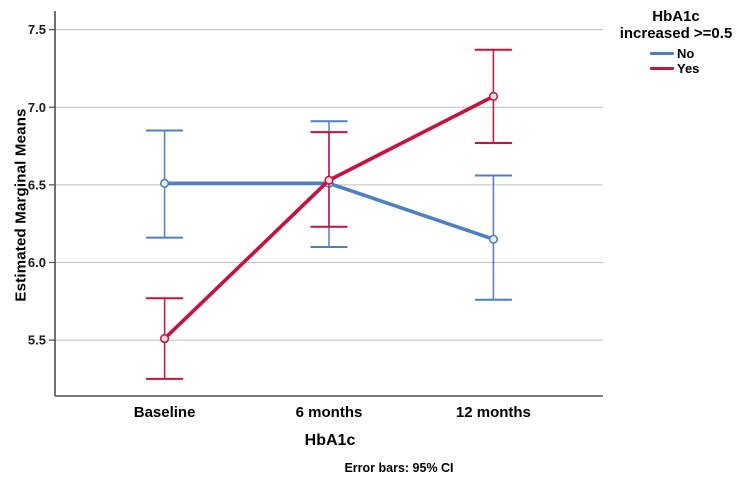 The width and height of the screenshot is (749, 489). I want to click on legend-title-line1: HbA1c, so click(676, 16).